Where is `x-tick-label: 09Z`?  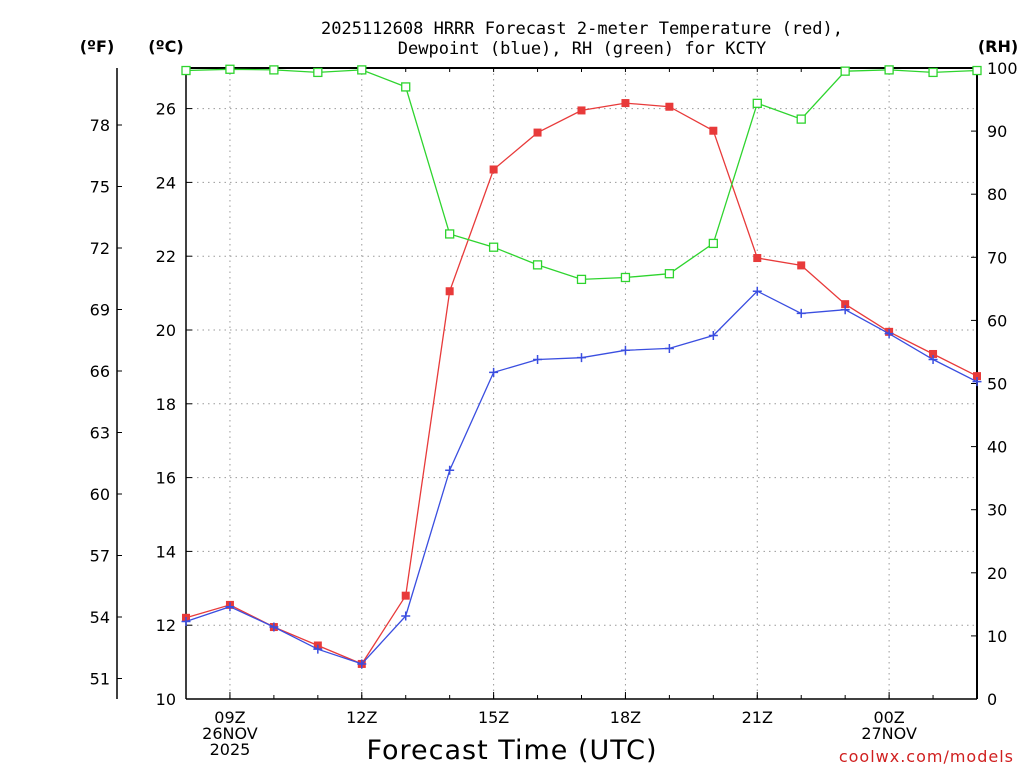
x-tick-label: 09Z is located at coordinates (229, 717).